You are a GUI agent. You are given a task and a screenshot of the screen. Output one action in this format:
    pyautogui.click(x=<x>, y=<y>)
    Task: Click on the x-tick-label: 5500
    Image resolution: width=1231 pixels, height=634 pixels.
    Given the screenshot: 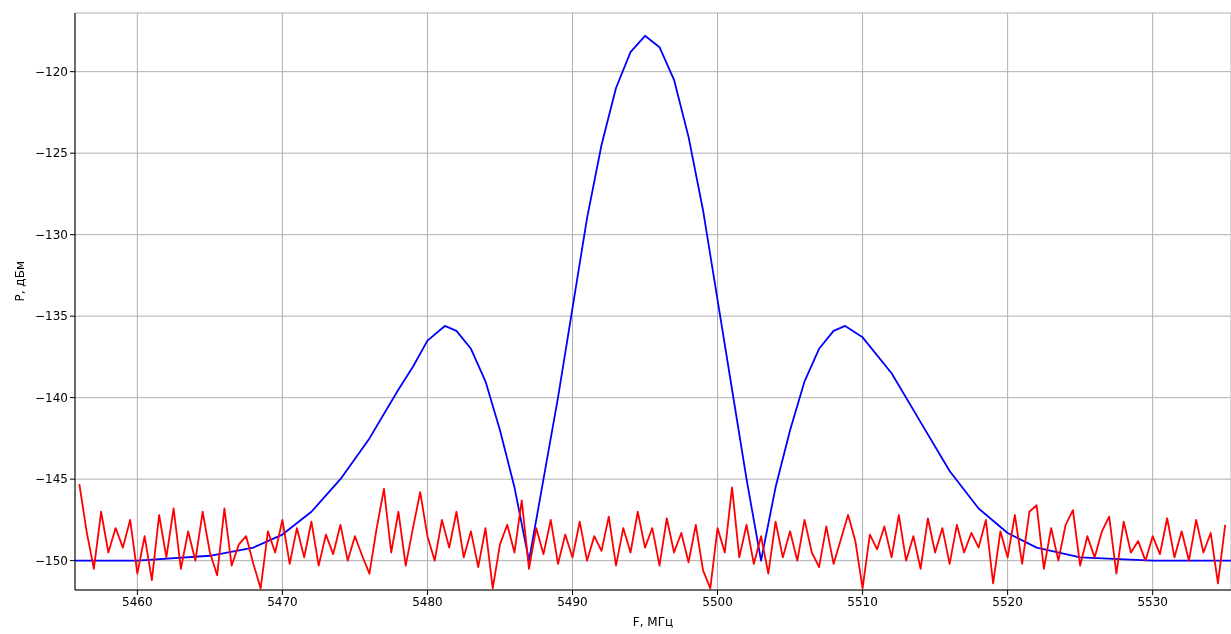 What is the action you would take?
    pyautogui.click(x=717, y=601)
    